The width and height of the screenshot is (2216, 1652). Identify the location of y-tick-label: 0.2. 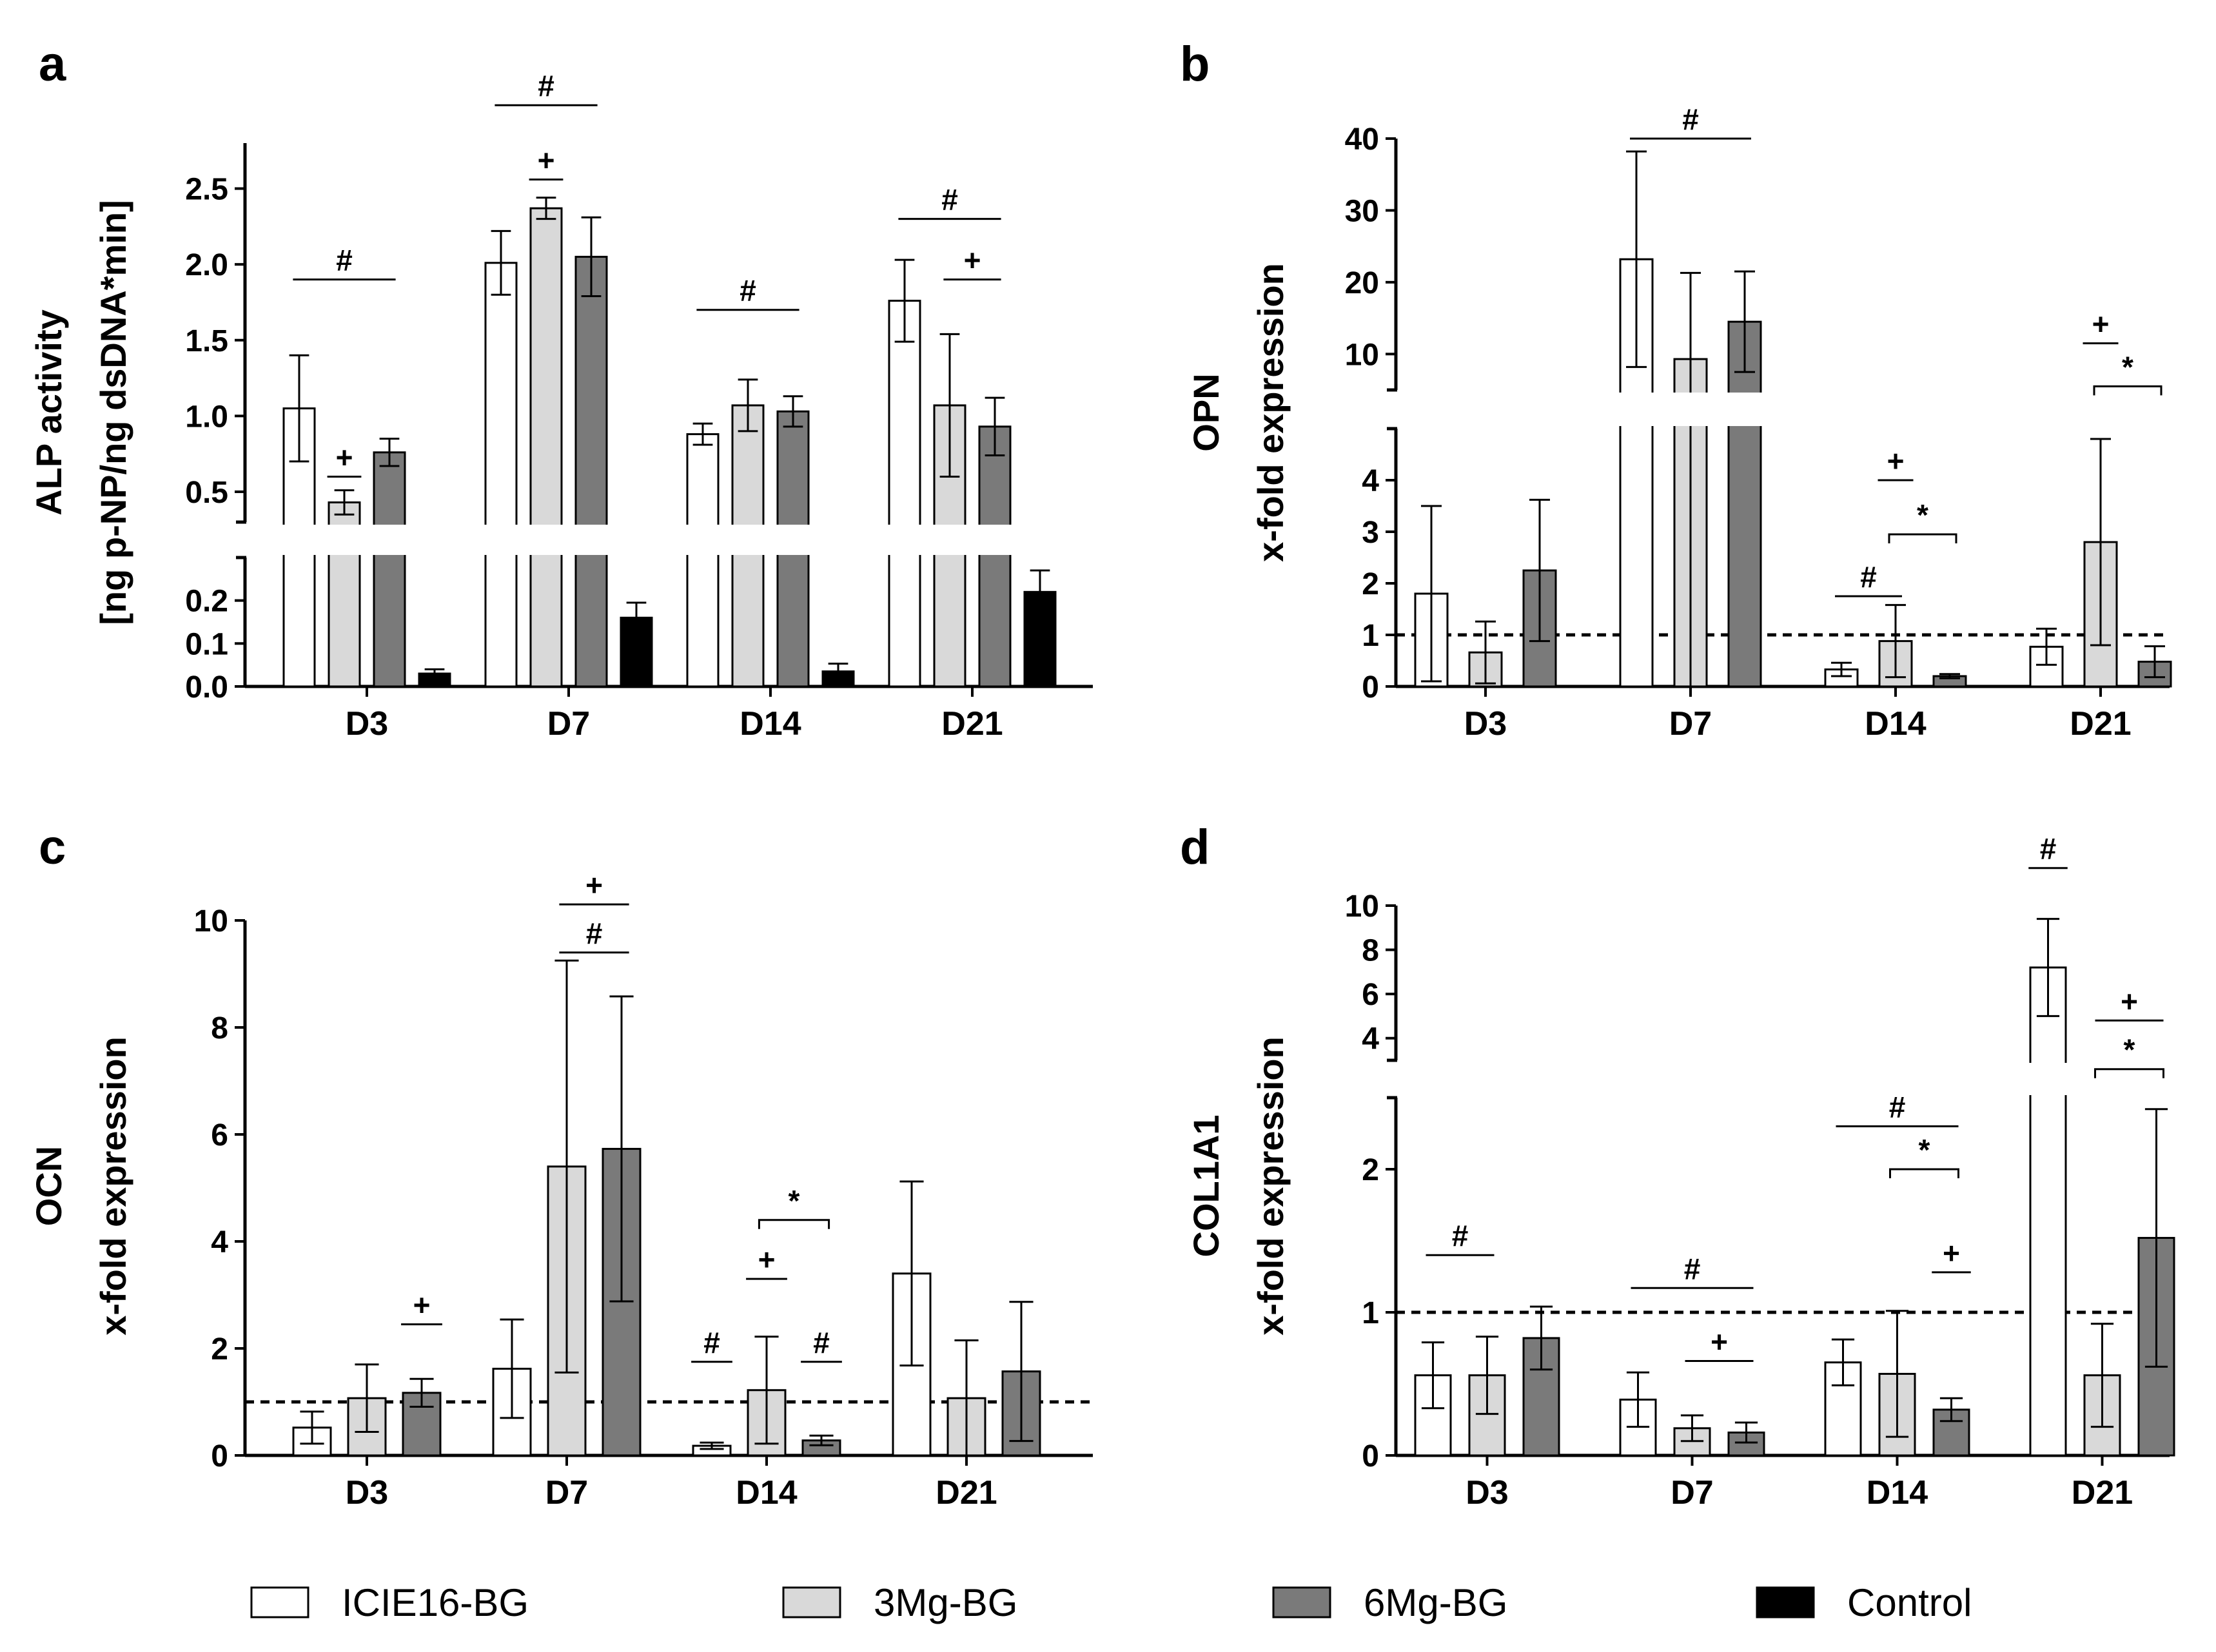
(207, 602).